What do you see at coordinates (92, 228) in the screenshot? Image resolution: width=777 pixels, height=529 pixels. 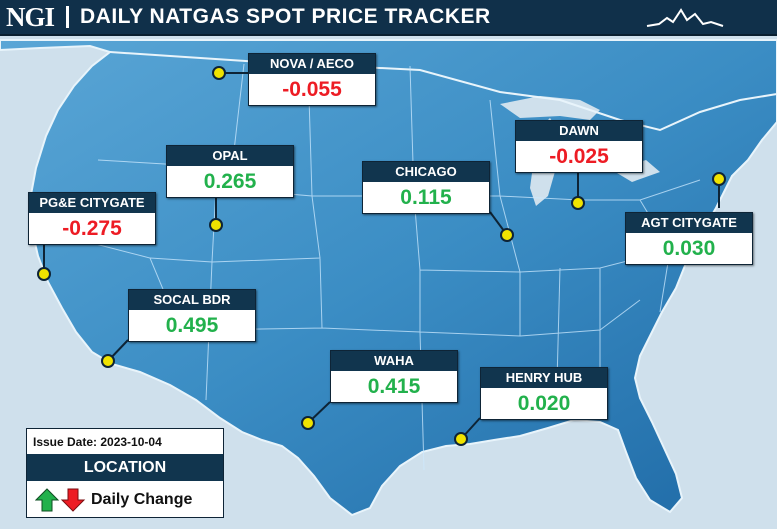 I see `hub-value: -0.275` at bounding box center [92, 228].